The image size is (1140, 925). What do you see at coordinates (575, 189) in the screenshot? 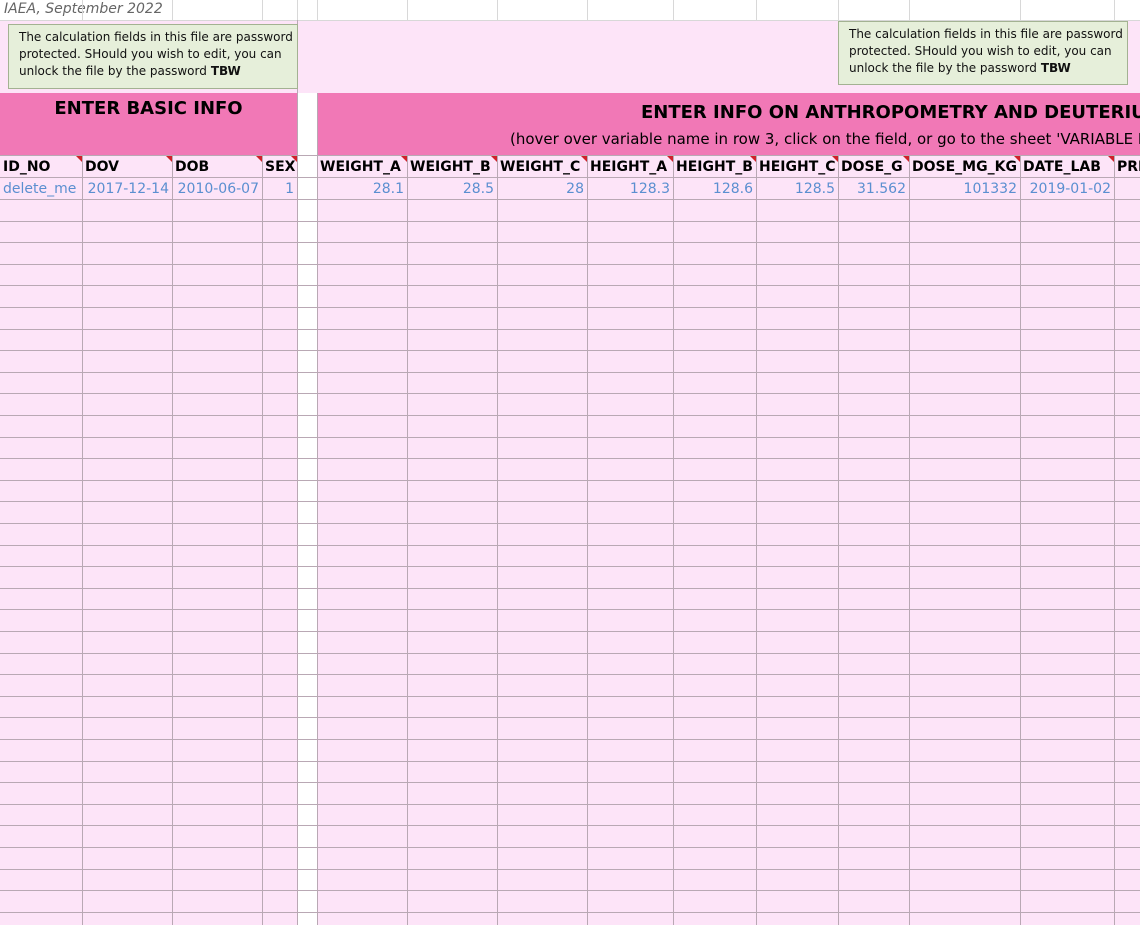
I see `cell: 28` at bounding box center [575, 189].